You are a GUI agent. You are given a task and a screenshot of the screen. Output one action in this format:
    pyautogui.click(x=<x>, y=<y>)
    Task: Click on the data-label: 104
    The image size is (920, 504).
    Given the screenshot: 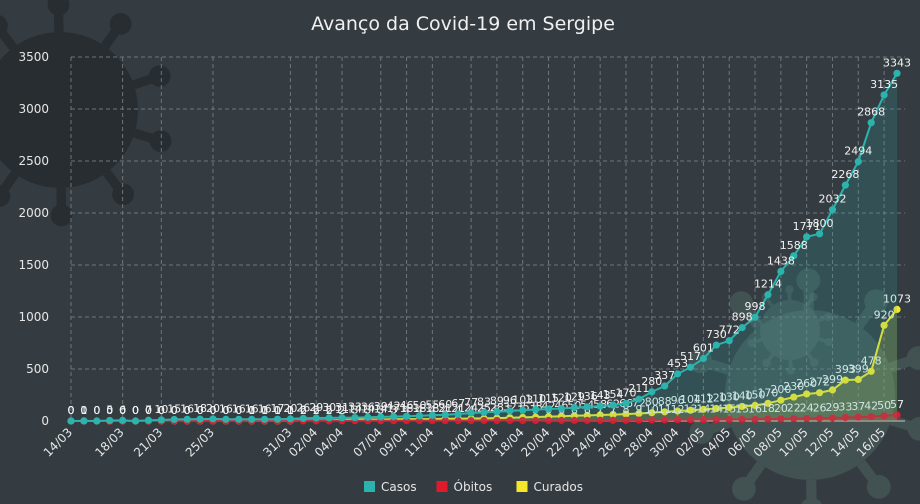 What is the action you would take?
    pyautogui.click(x=690, y=399)
    